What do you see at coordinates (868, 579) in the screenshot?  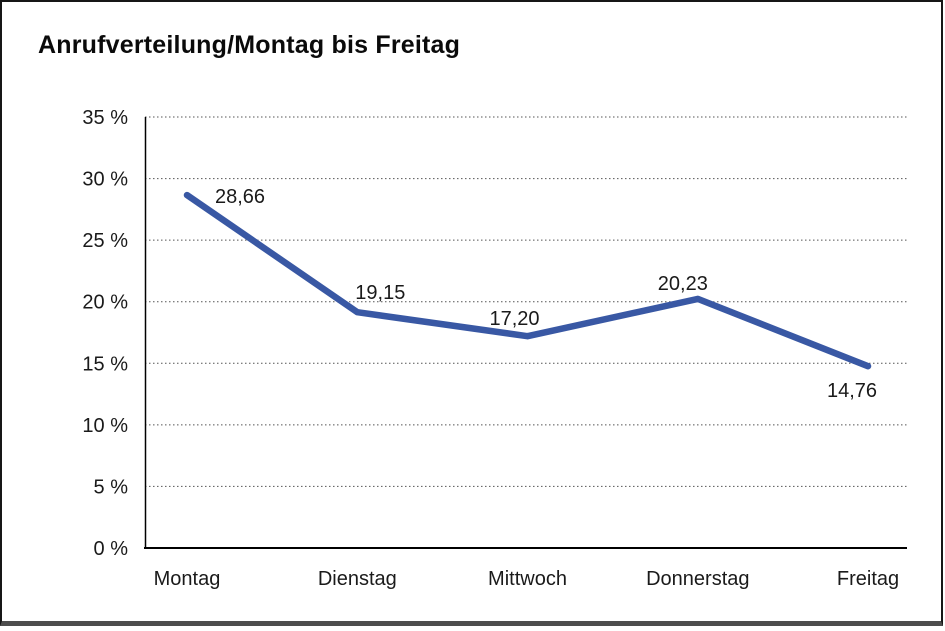 I see `x-category-label: Freitag` at bounding box center [868, 579].